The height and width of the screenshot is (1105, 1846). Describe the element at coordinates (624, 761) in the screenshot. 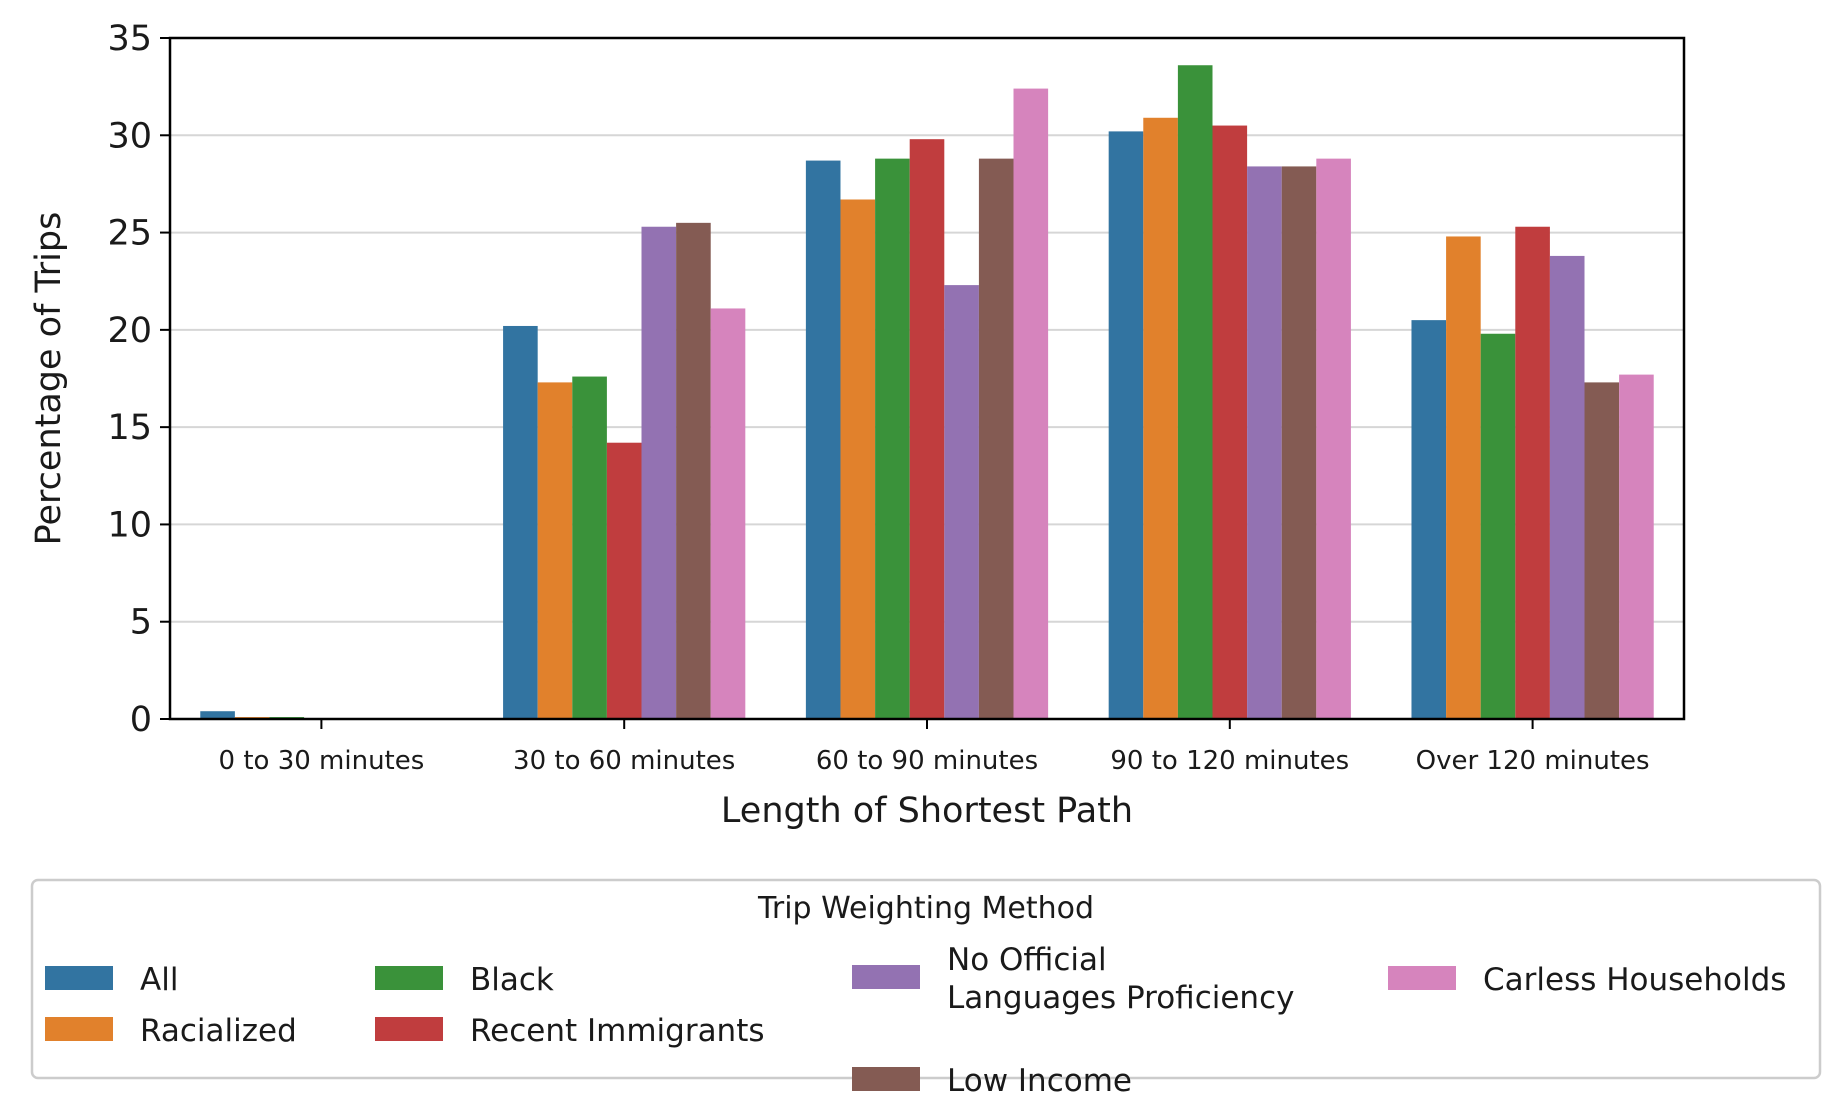

I see `x-tick-label: 30 to 60 minutes` at that location.